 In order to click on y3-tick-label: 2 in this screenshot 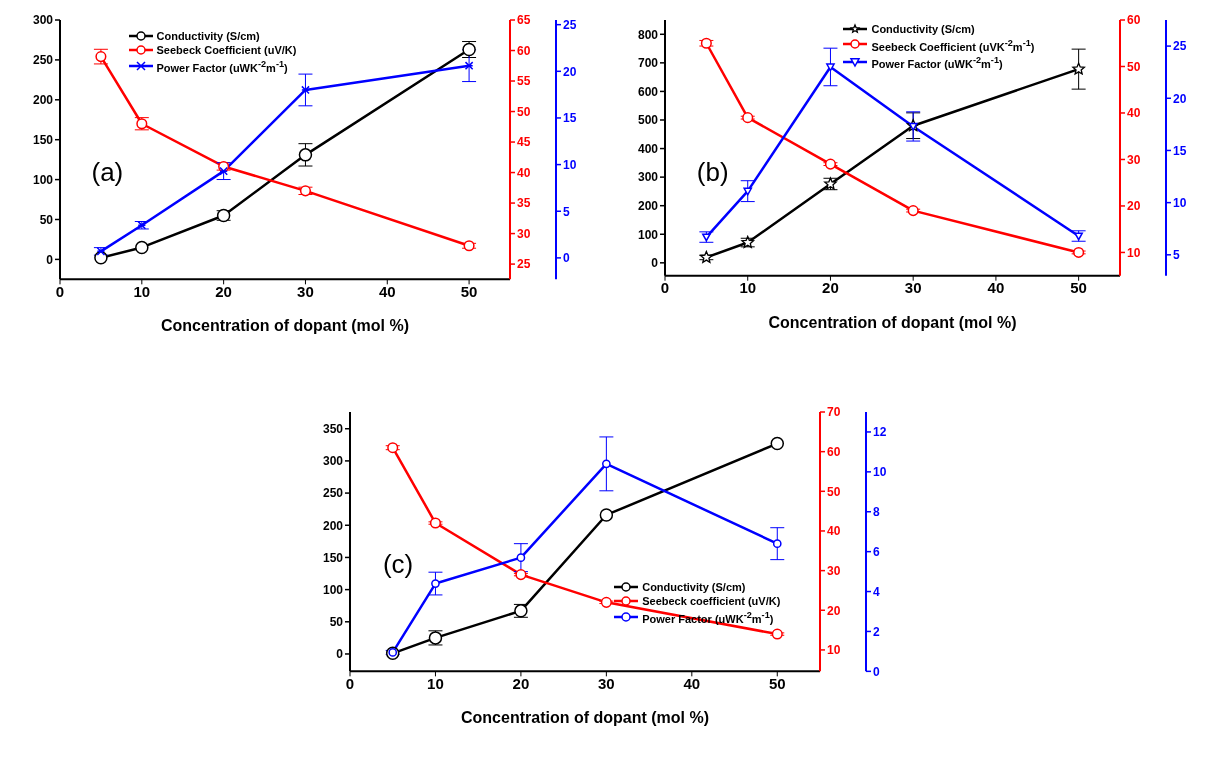, I will do `click(876, 631)`.